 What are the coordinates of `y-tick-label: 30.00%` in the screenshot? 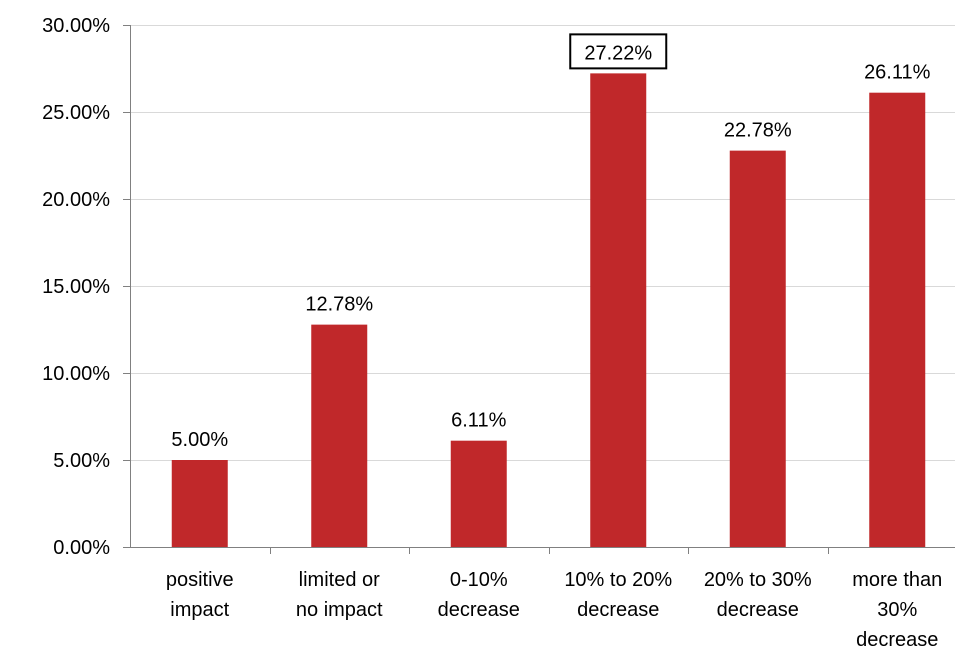 It's located at (76, 26).